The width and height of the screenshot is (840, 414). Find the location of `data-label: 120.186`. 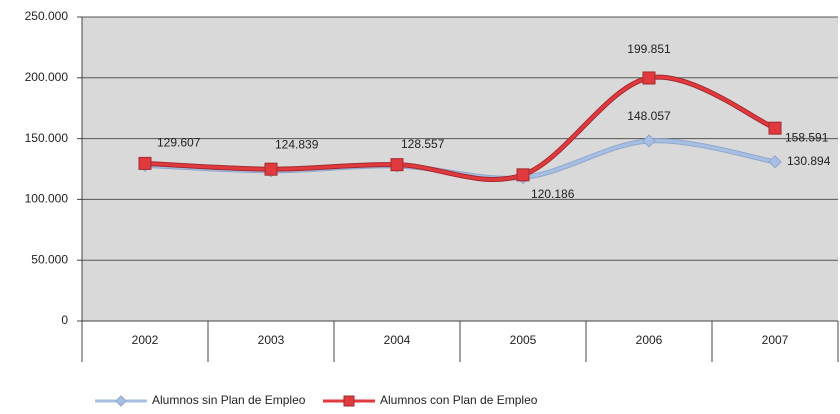

data-label: 120.186 is located at coordinates (553, 194).